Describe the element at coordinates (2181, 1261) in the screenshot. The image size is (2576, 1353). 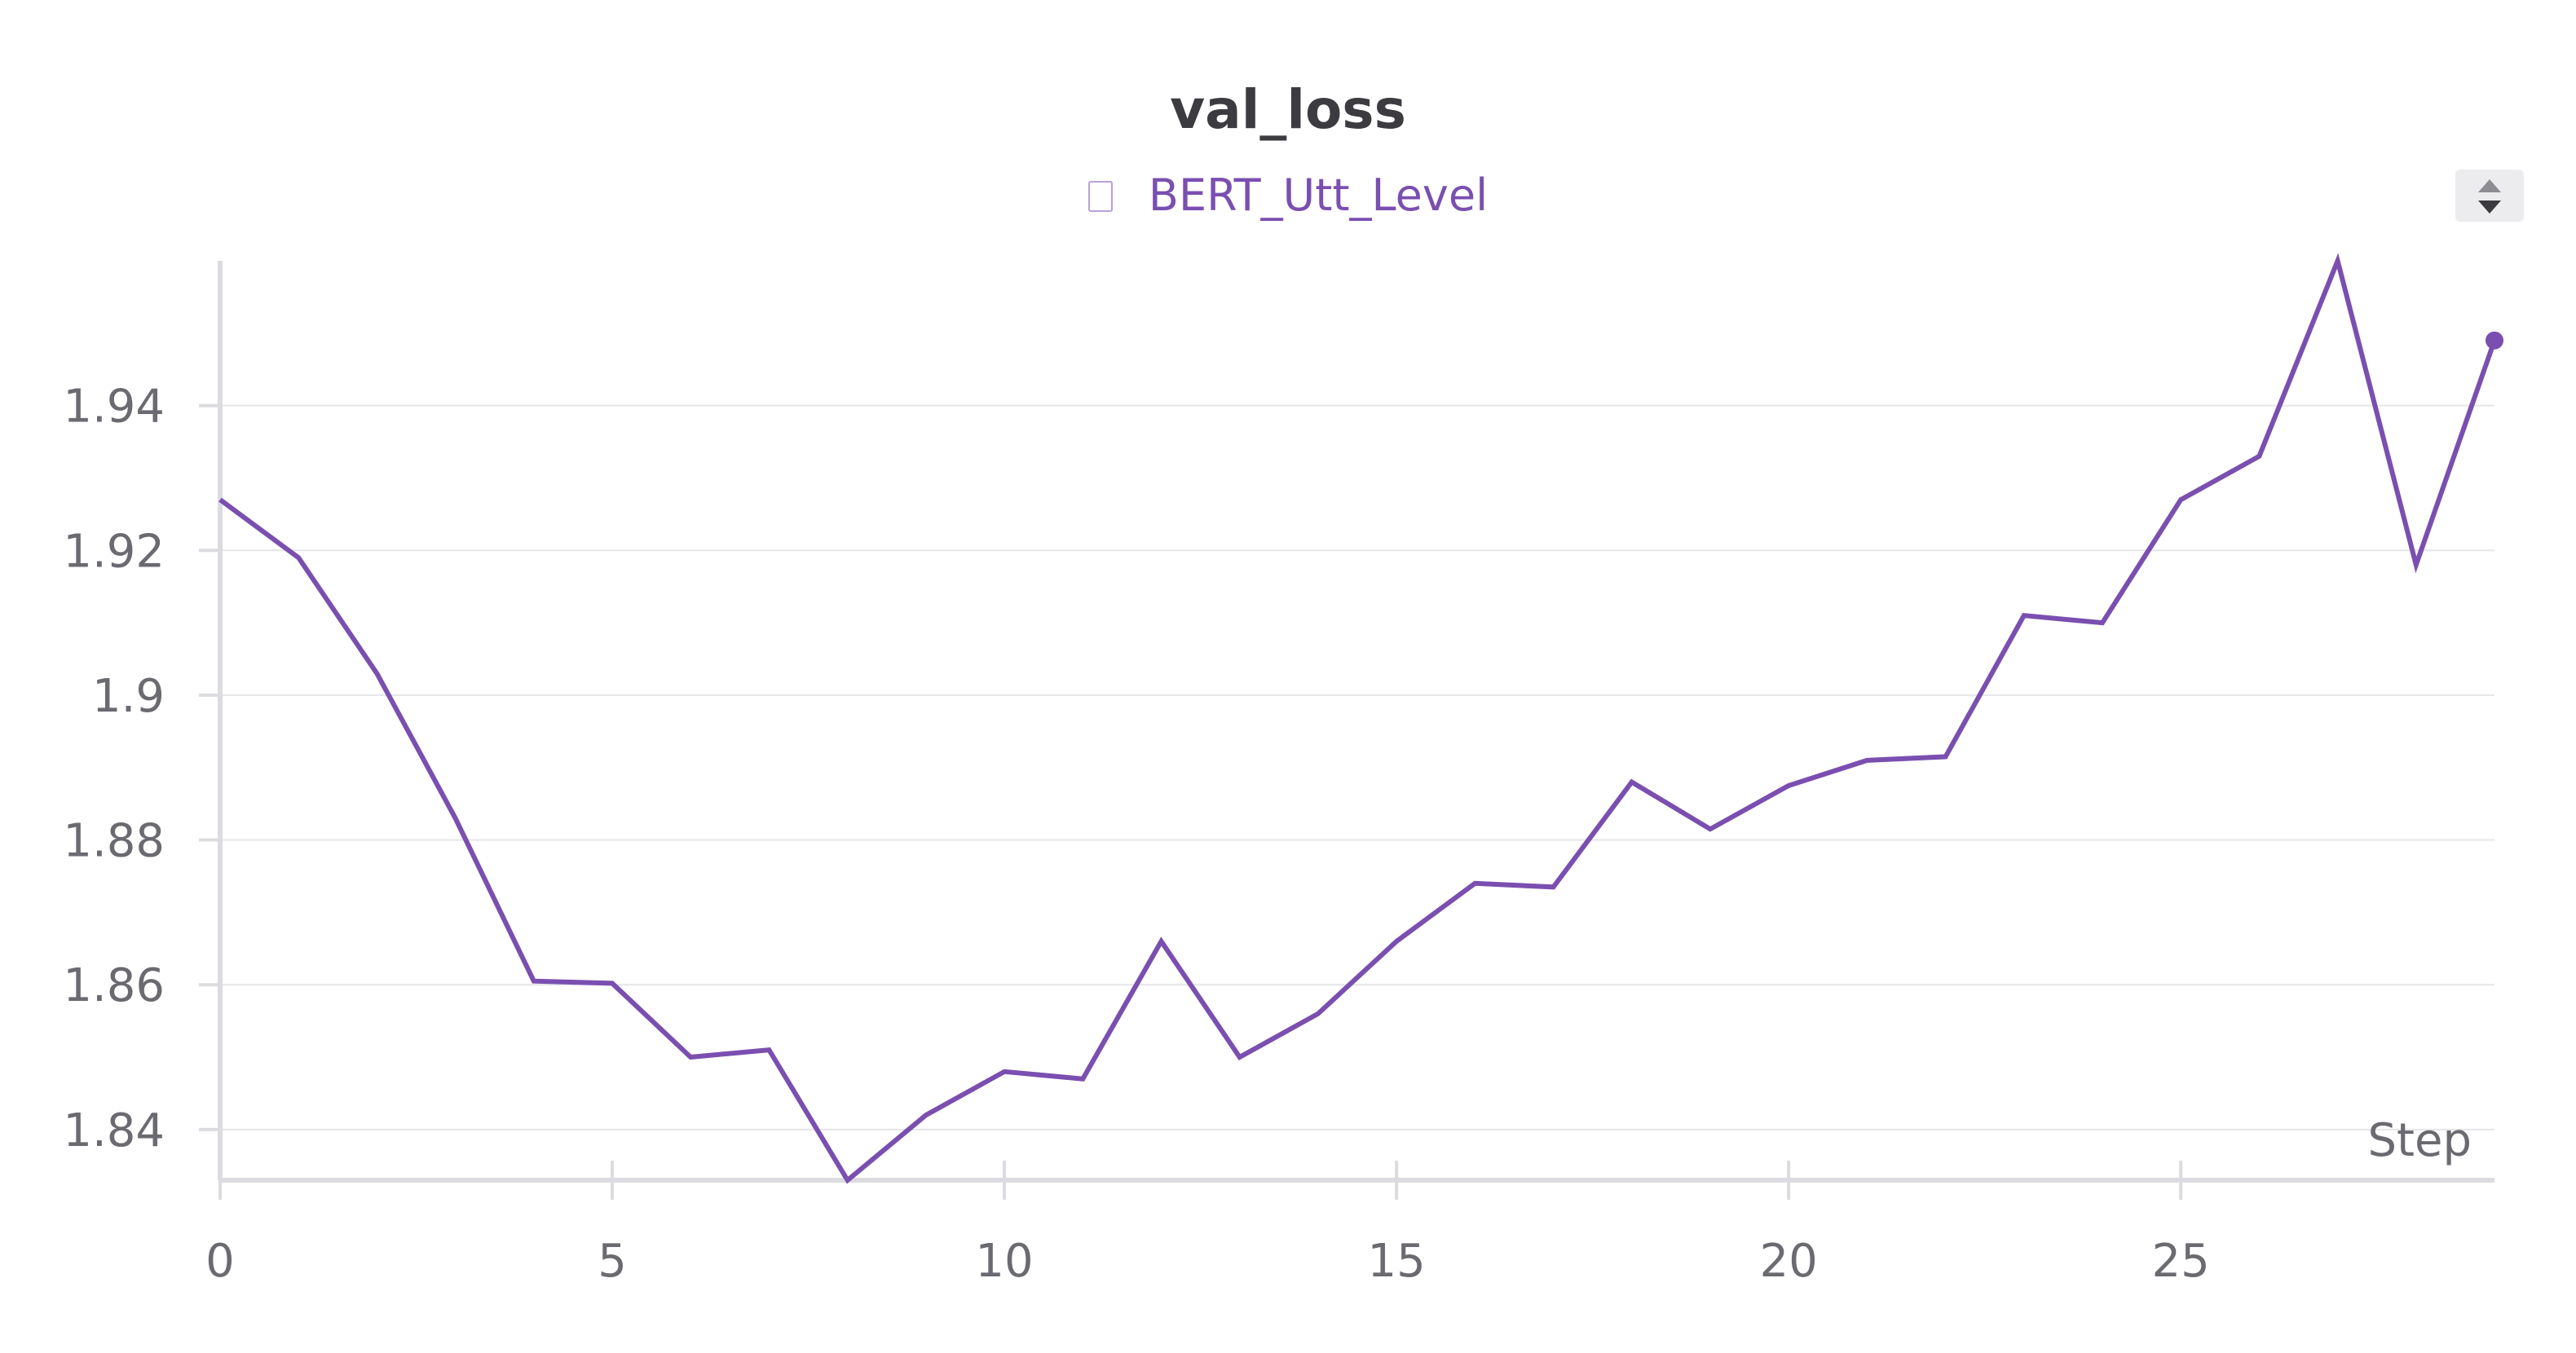
I see `x-tick-label: 25` at that location.